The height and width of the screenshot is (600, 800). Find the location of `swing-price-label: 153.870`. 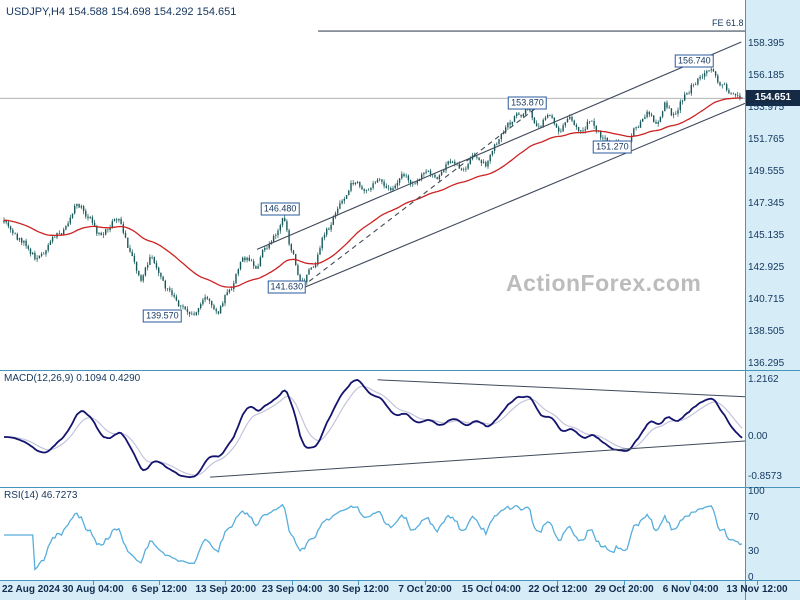

swing-price-label: 153.870 is located at coordinates (527, 103).